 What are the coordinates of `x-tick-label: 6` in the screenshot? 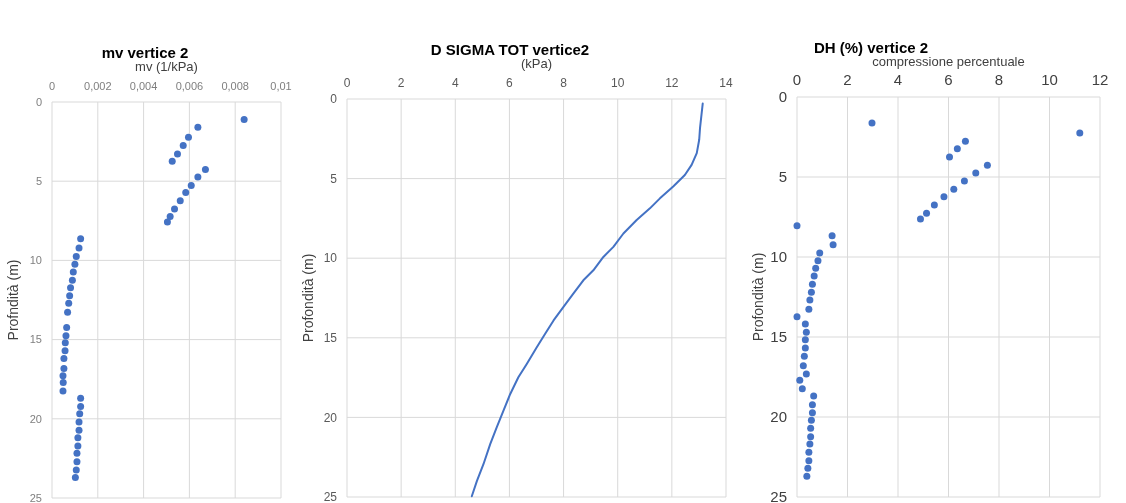 It's located at (948, 79).